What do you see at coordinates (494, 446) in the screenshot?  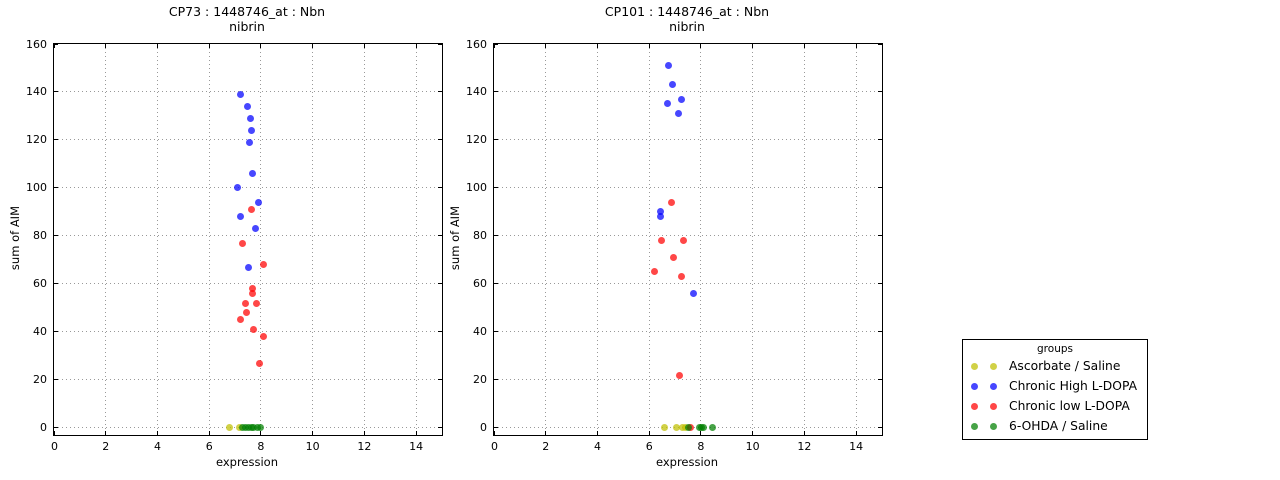 I see `x-tick-label: 0` at bounding box center [494, 446].